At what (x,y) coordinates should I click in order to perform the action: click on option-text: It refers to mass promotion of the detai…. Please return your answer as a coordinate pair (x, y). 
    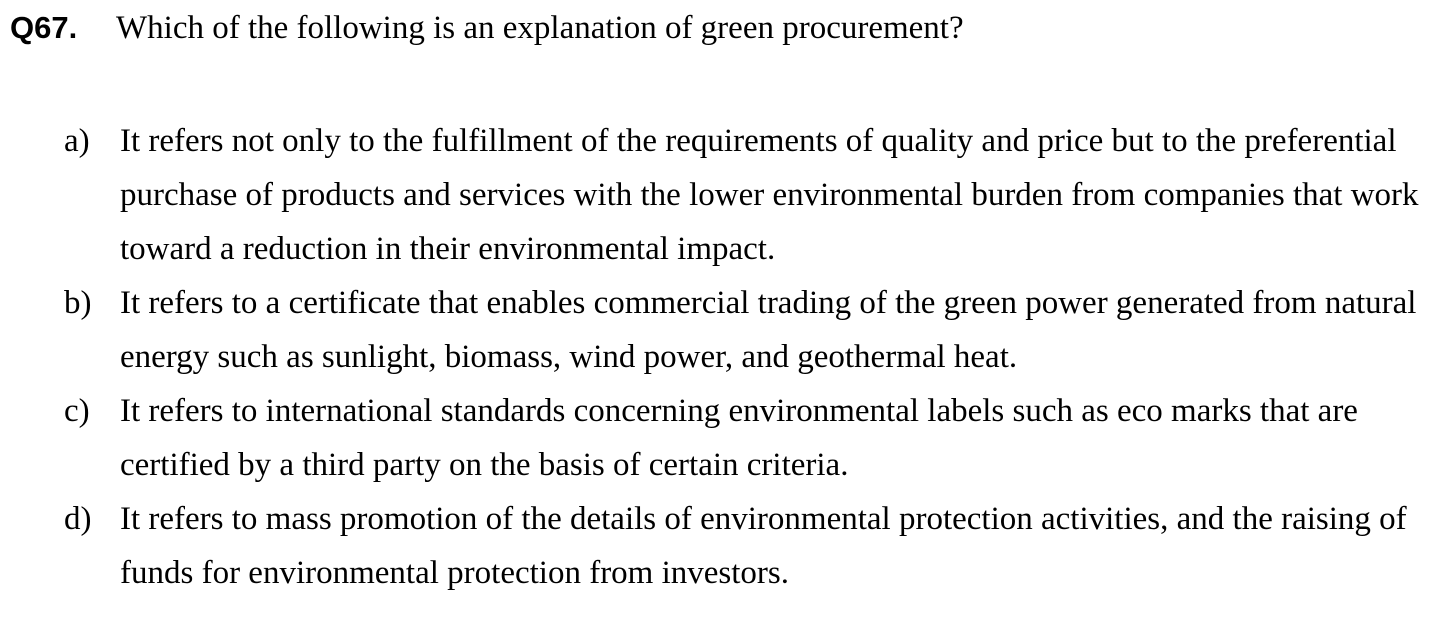
    Looking at the image, I should click on (763, 546).